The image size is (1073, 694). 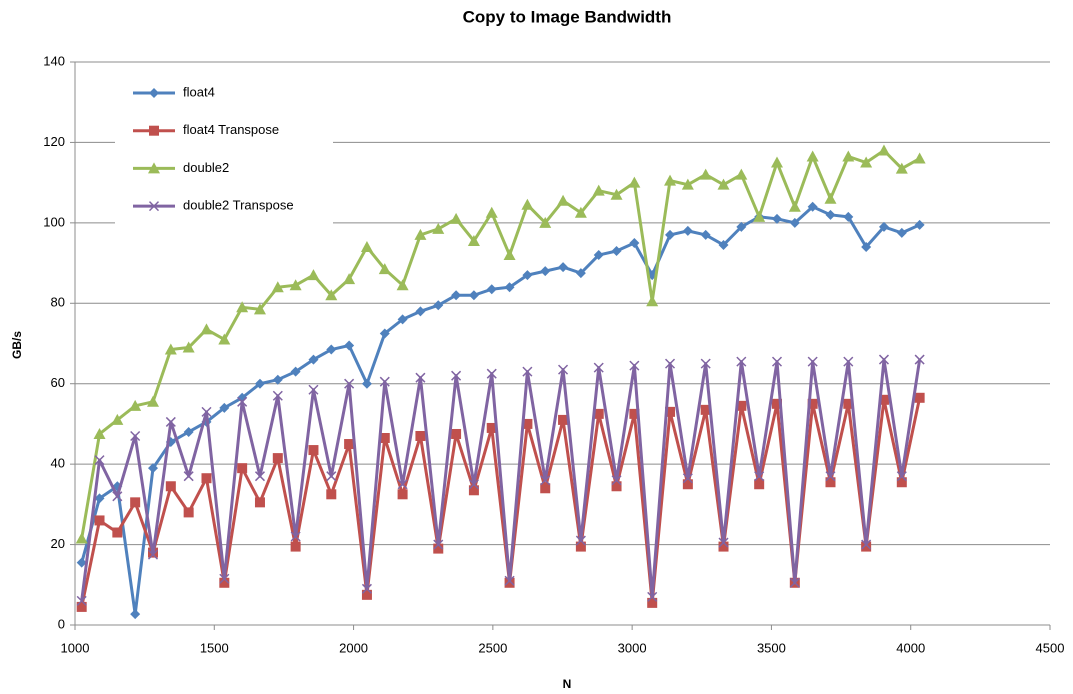 I want to click on x-tick-label: 4500, so click(x=1050, y=647).